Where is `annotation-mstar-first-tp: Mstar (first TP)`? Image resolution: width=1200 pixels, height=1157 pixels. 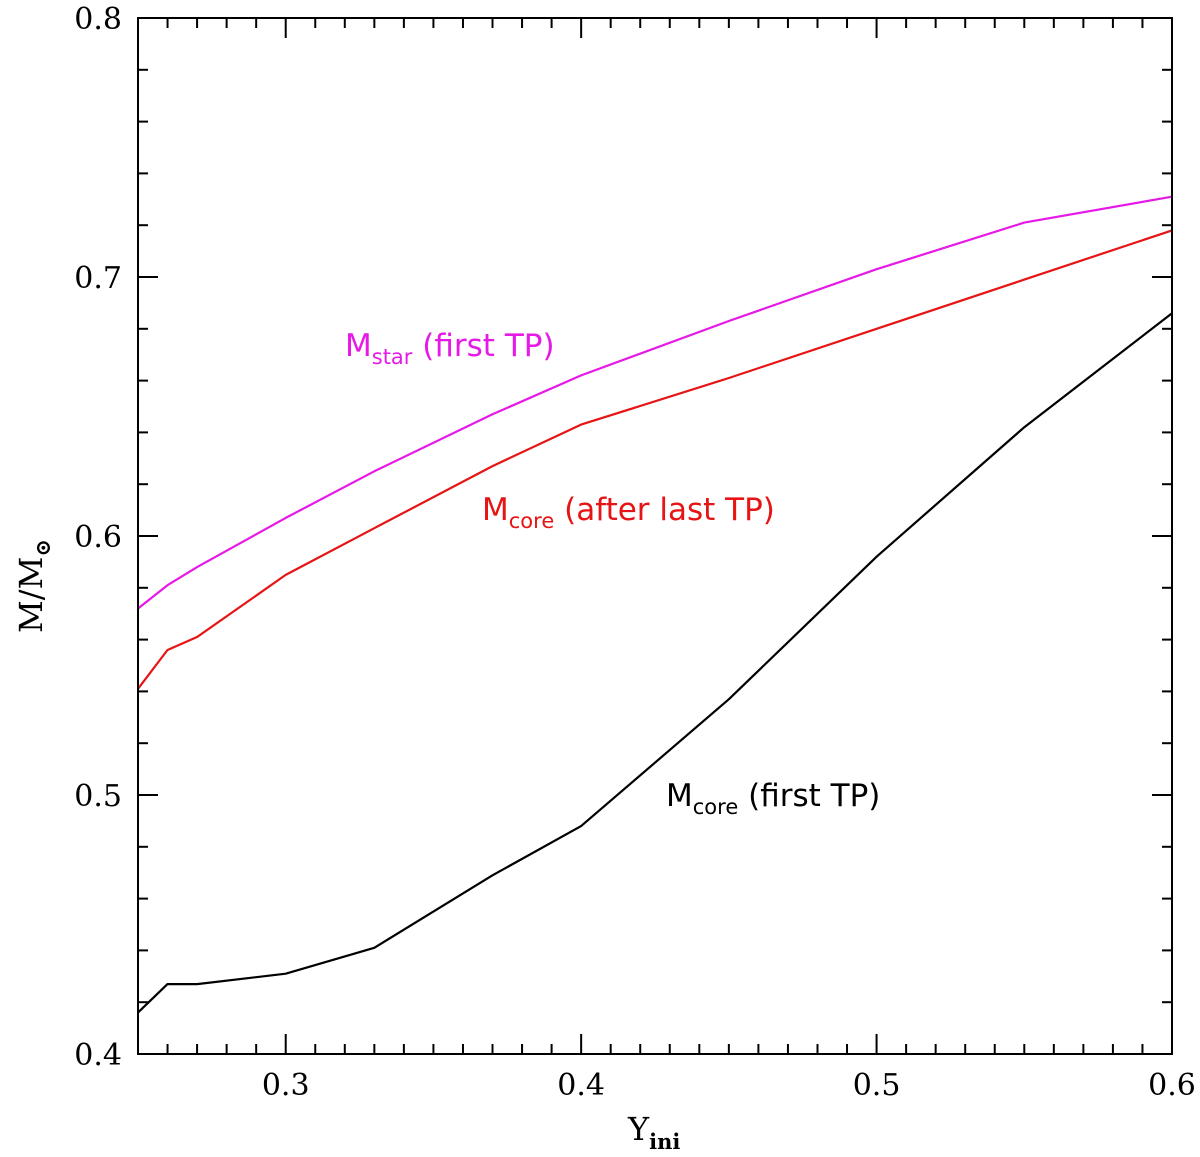
annotation-mstar-first-tp: Mstar (first TP) is located at coordinates (450, 348).